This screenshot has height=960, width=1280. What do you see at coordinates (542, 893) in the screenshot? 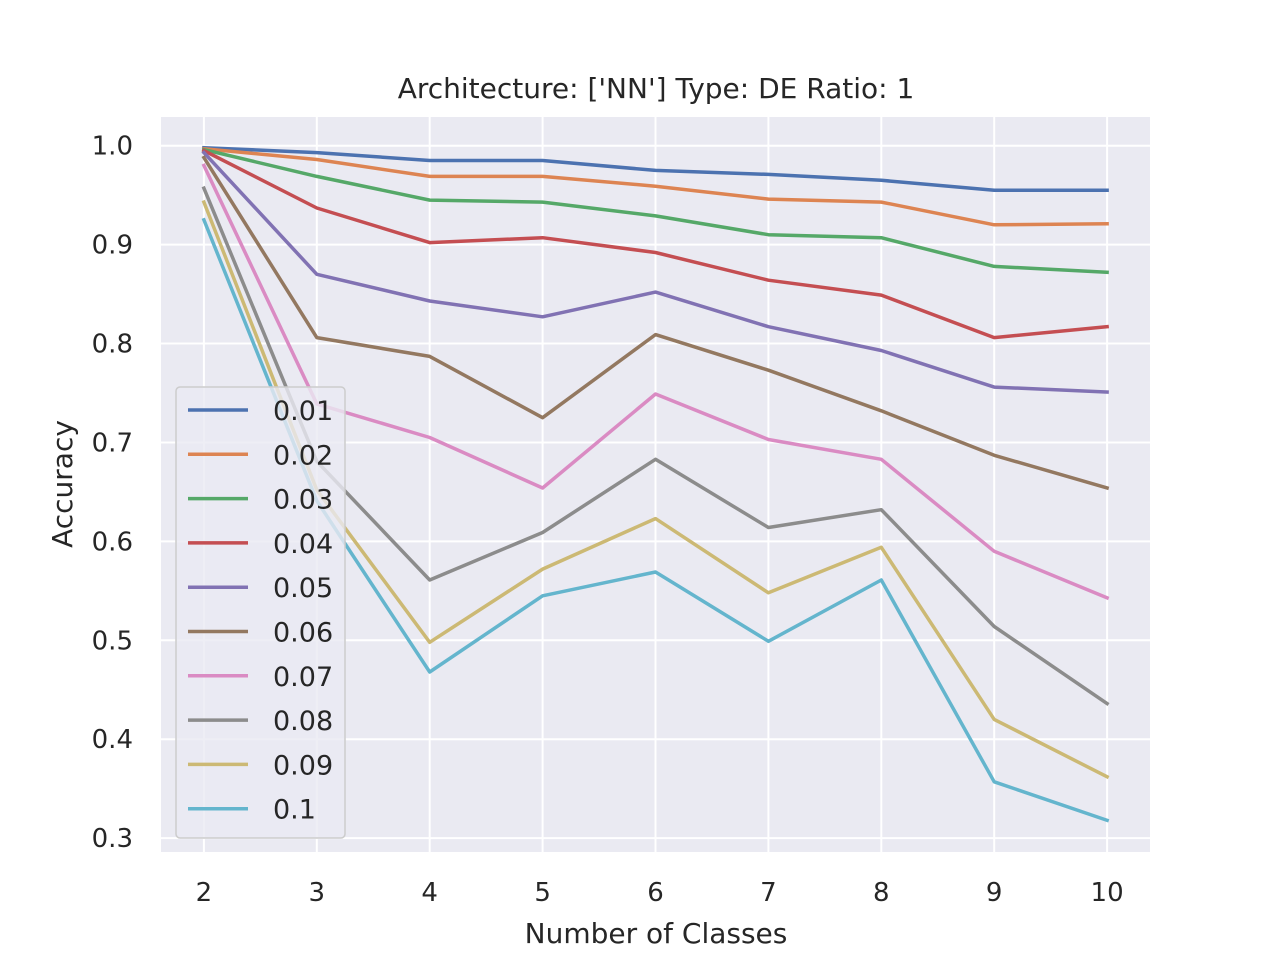
I see `x-tick-label: 5` at bounding box center [542, 893].